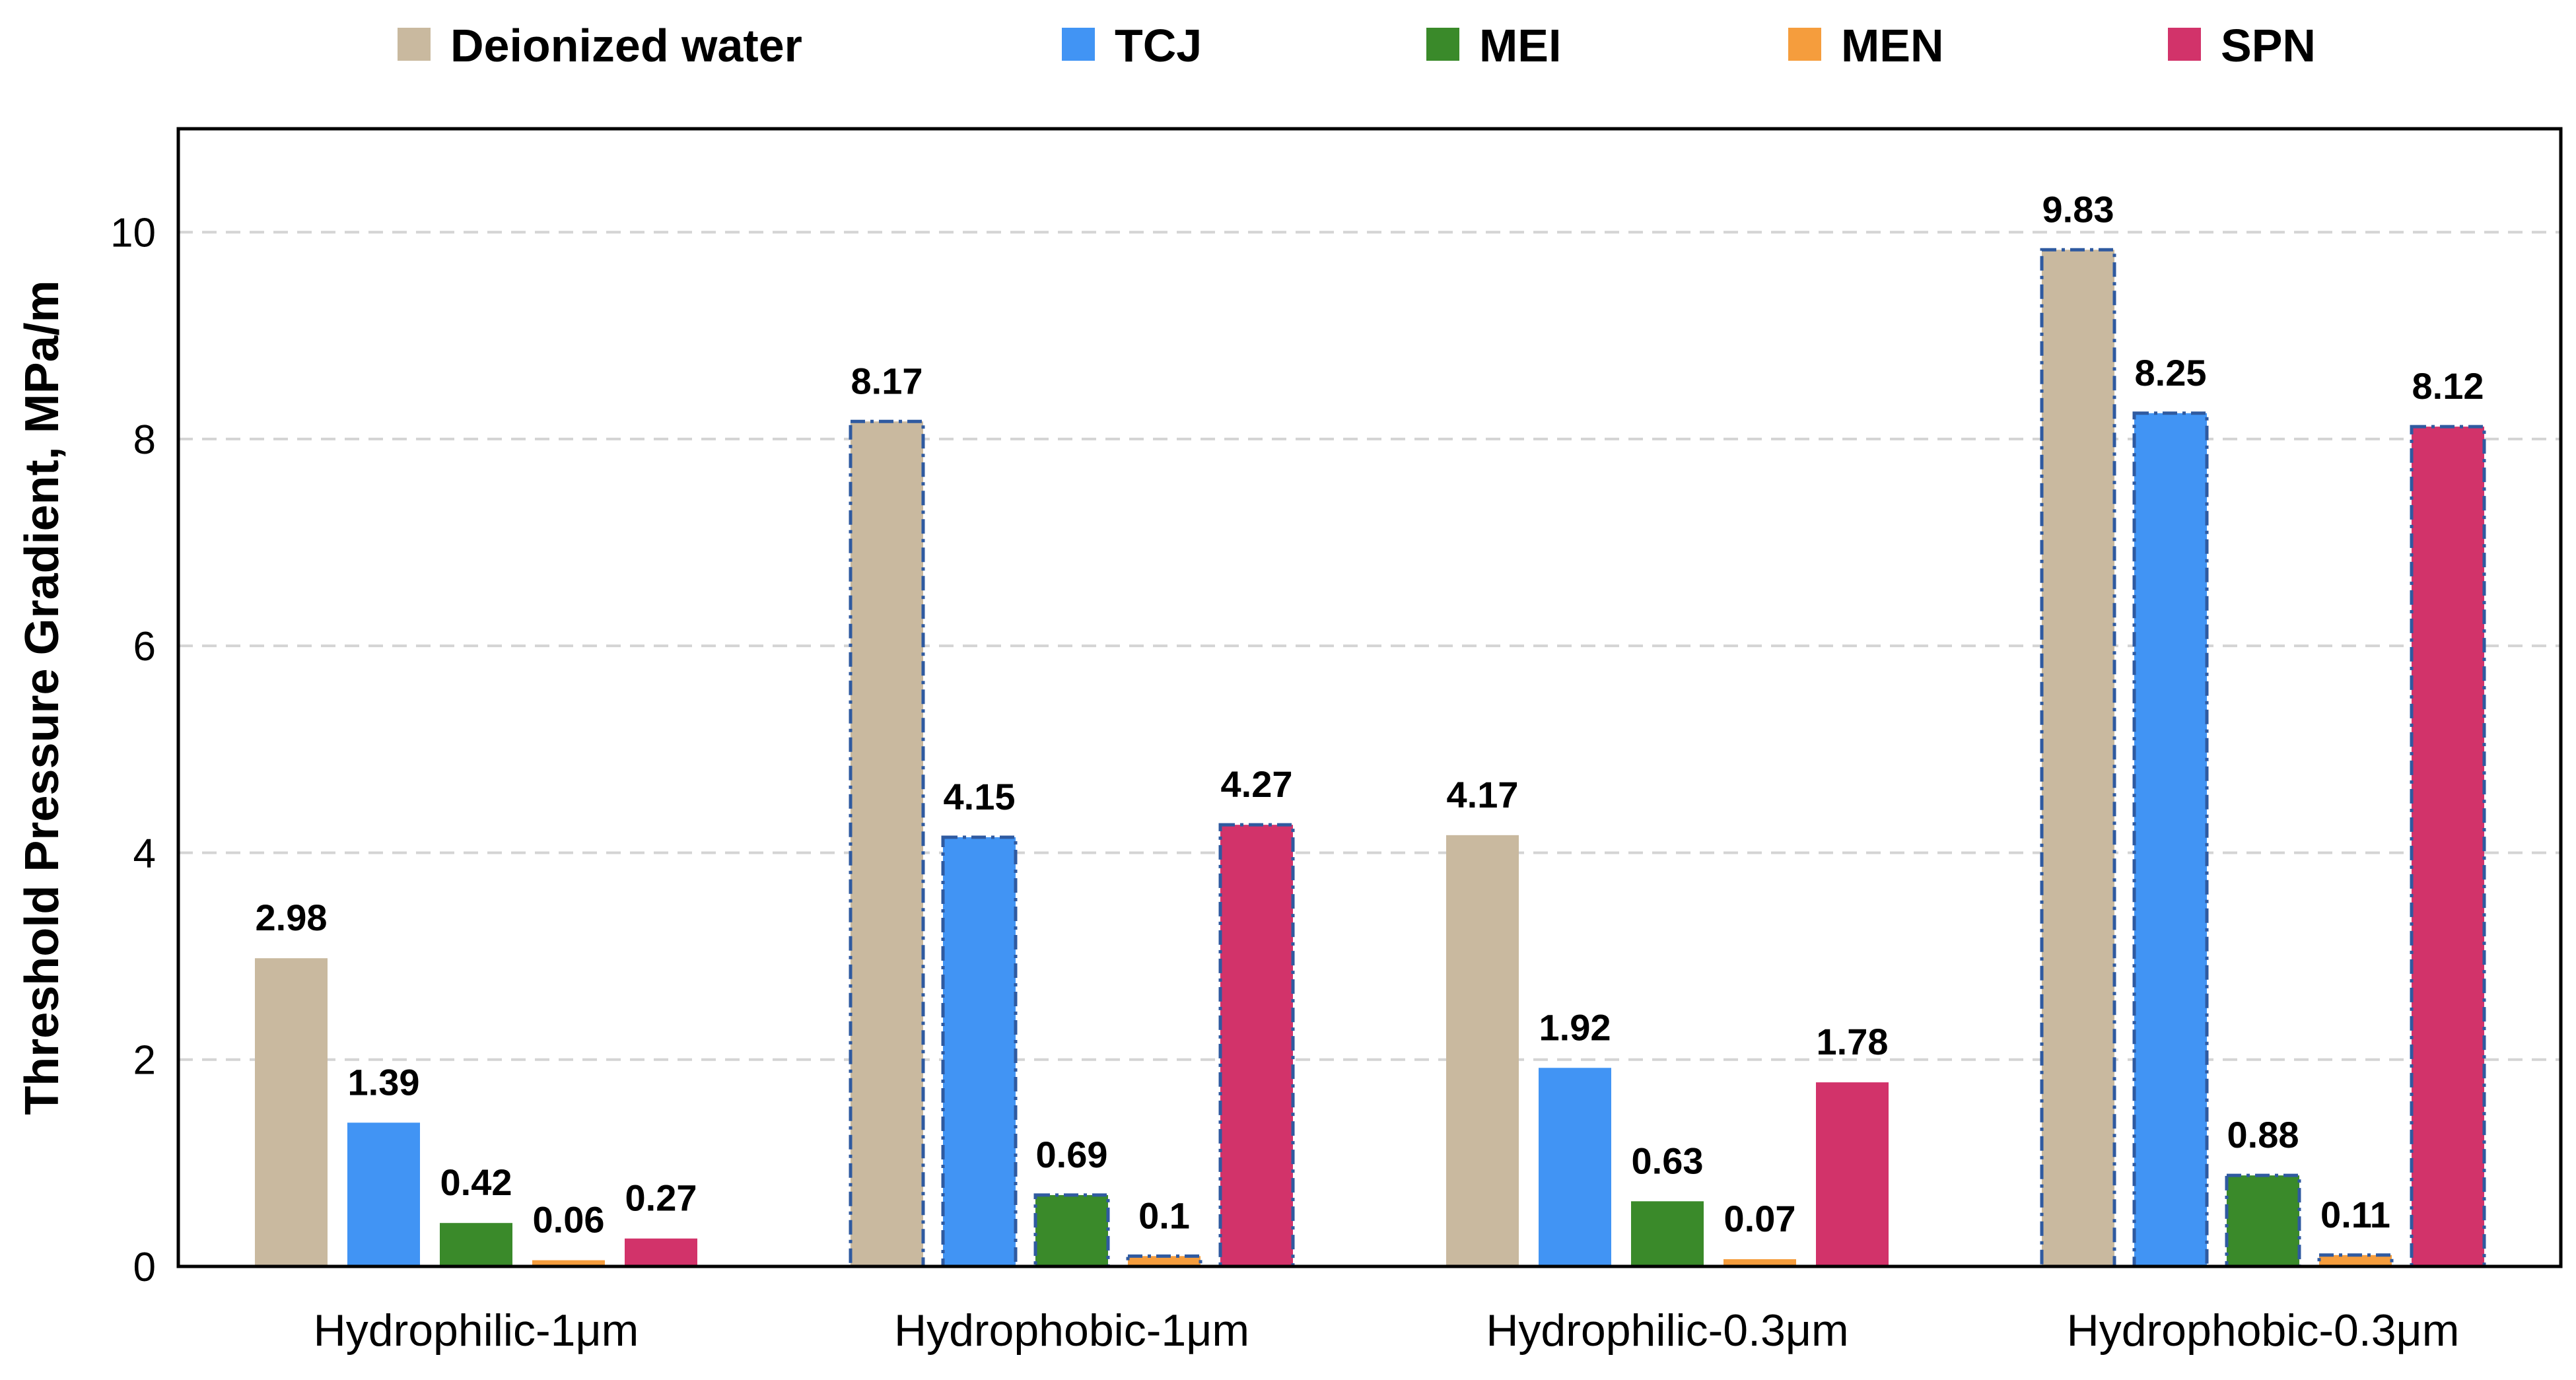  Describe the element at coordinates (626, 46) in the screenshot. I see `legend-label: Deionized water` at that location.